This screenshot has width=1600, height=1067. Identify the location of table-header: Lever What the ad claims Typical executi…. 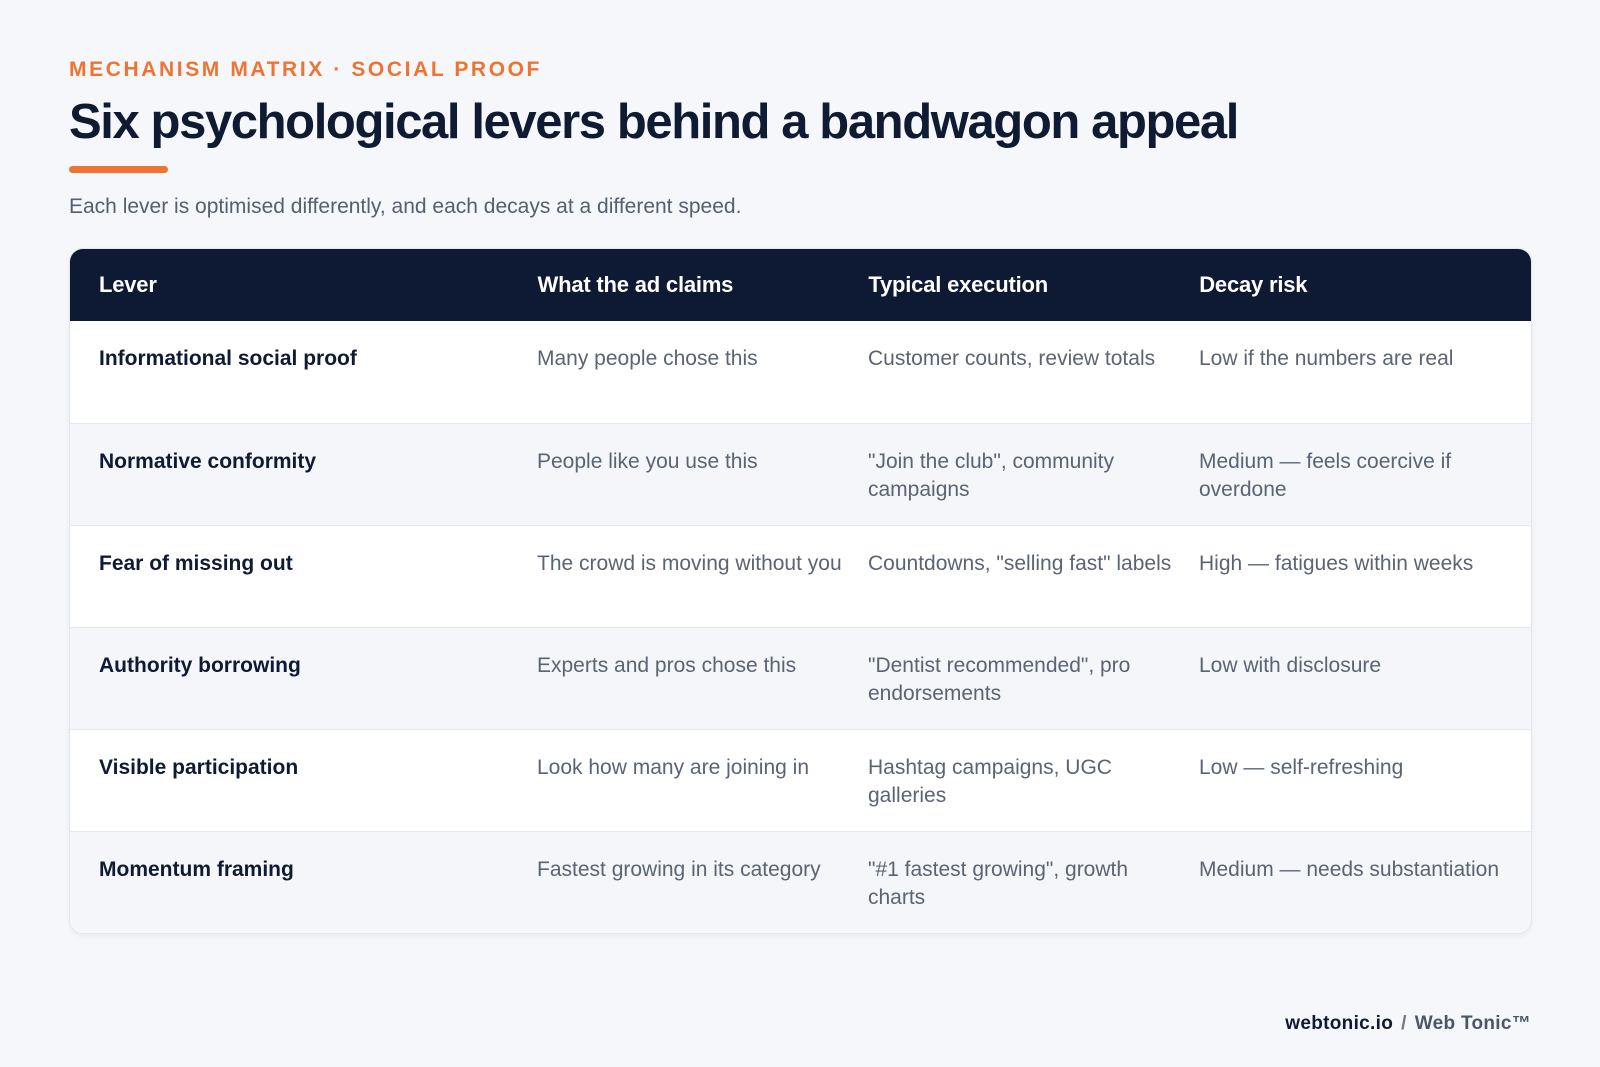
(800, 285).